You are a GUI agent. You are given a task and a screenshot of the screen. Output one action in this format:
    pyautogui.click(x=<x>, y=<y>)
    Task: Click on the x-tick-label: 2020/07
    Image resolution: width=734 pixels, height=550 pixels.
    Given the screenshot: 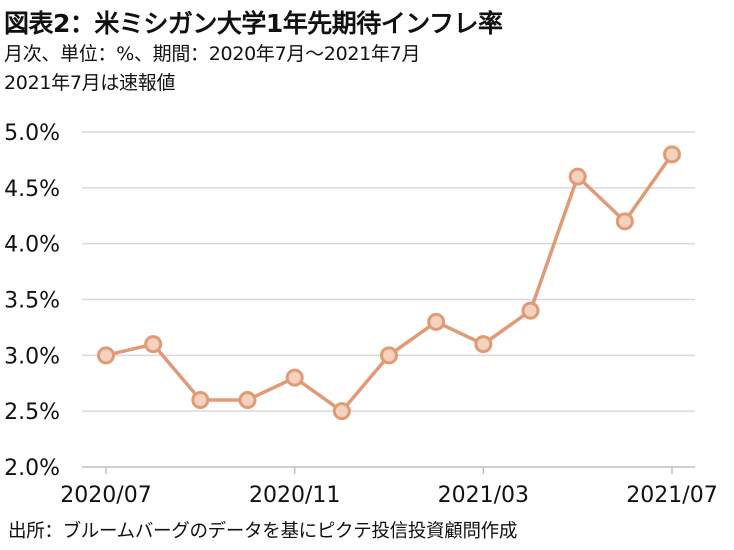 What is the action you would take?
    pyautogui.click(x=105, y=495)
    